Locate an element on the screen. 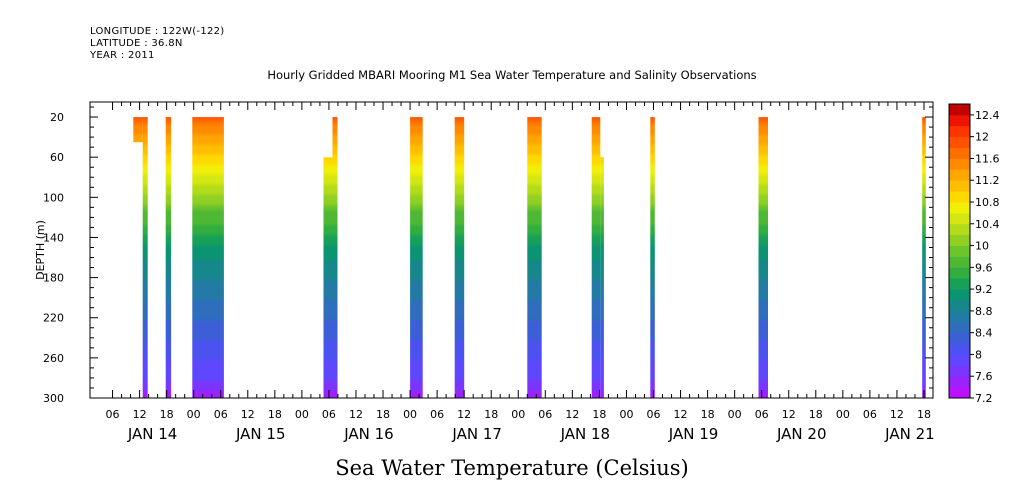 The height and width of the screenshot is (504, 1009). x-axis-label: Sea Water Temperature (Celsius) is located at coordinates (512, 468).